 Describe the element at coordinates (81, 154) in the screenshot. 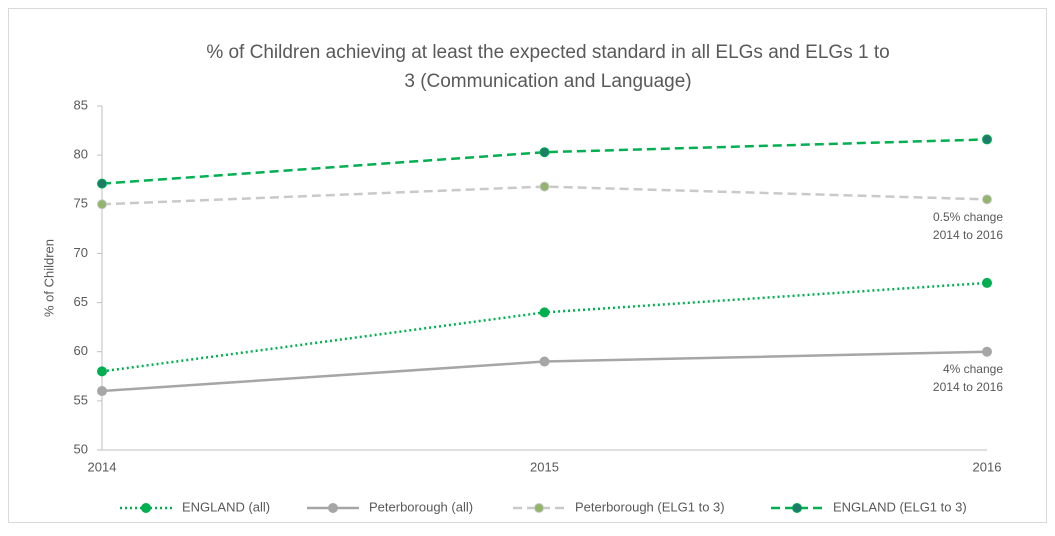

I see `y-tick-label: 80` at that location.